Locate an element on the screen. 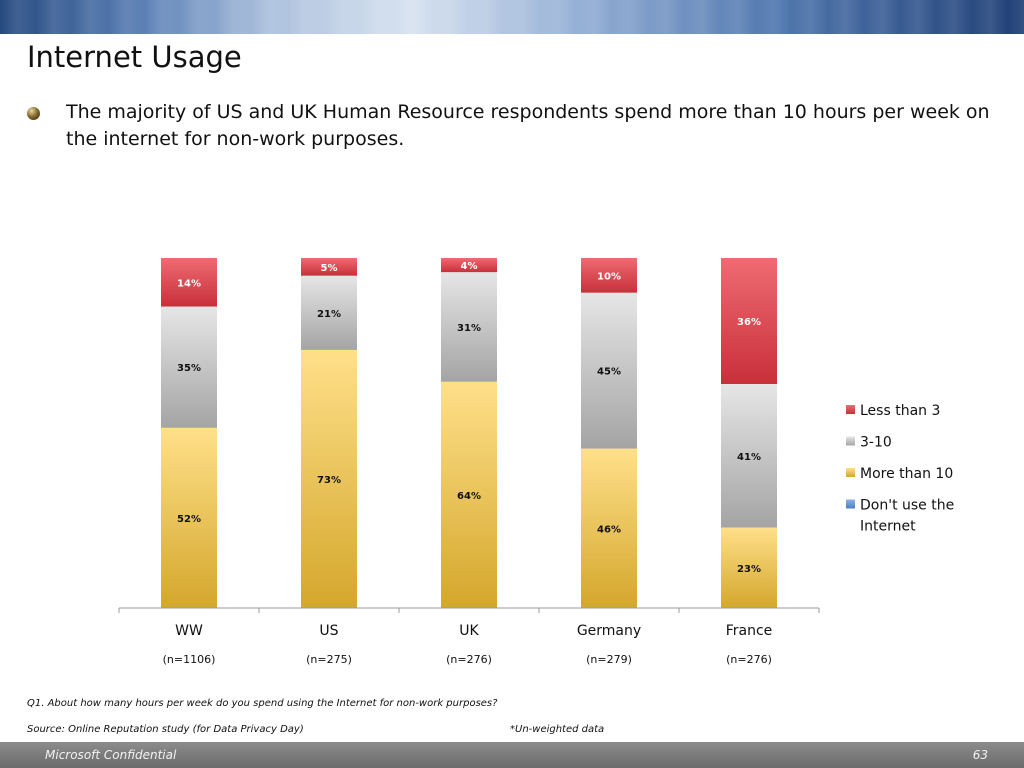  unweighted-note: *Un-weighted data is located at coordinates (557, 729).